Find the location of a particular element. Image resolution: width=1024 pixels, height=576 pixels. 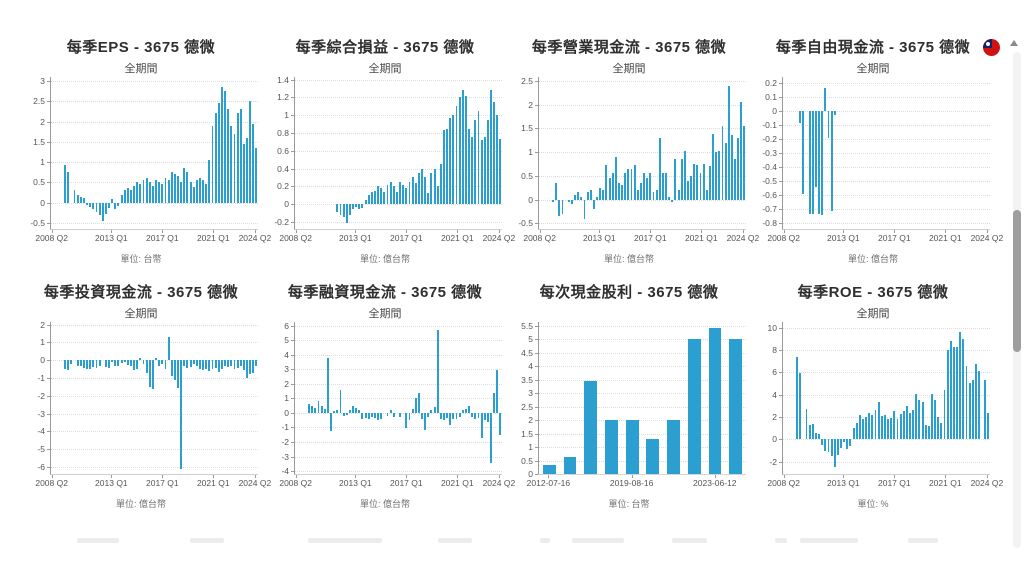

scrollbar-thumb is located at coordinates (1017, 281).